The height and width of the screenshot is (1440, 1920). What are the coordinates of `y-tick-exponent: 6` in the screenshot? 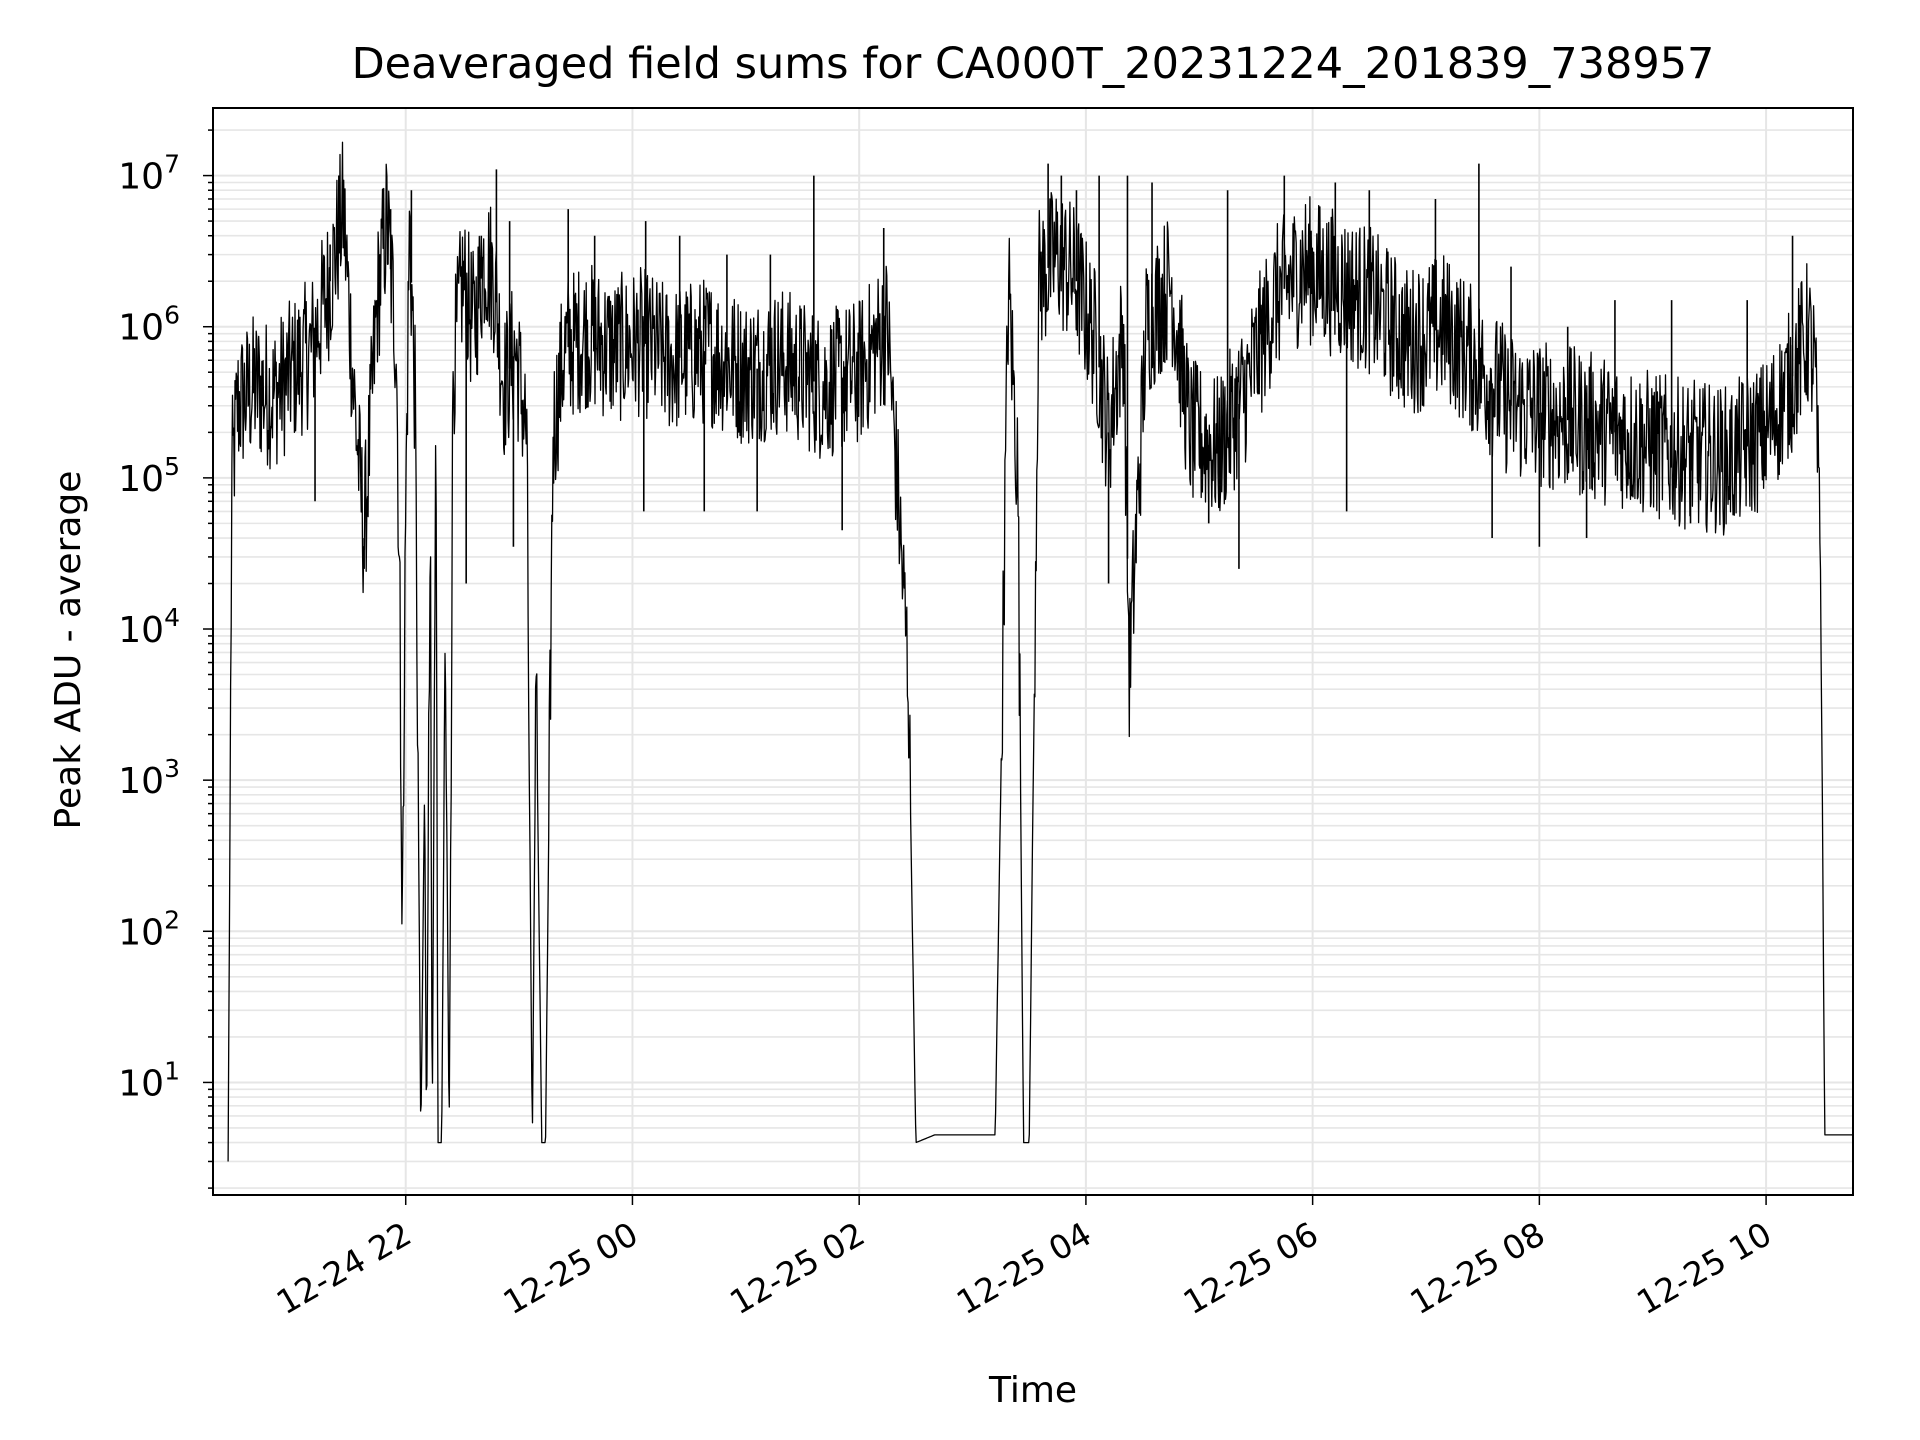 It's located at (172, 315).